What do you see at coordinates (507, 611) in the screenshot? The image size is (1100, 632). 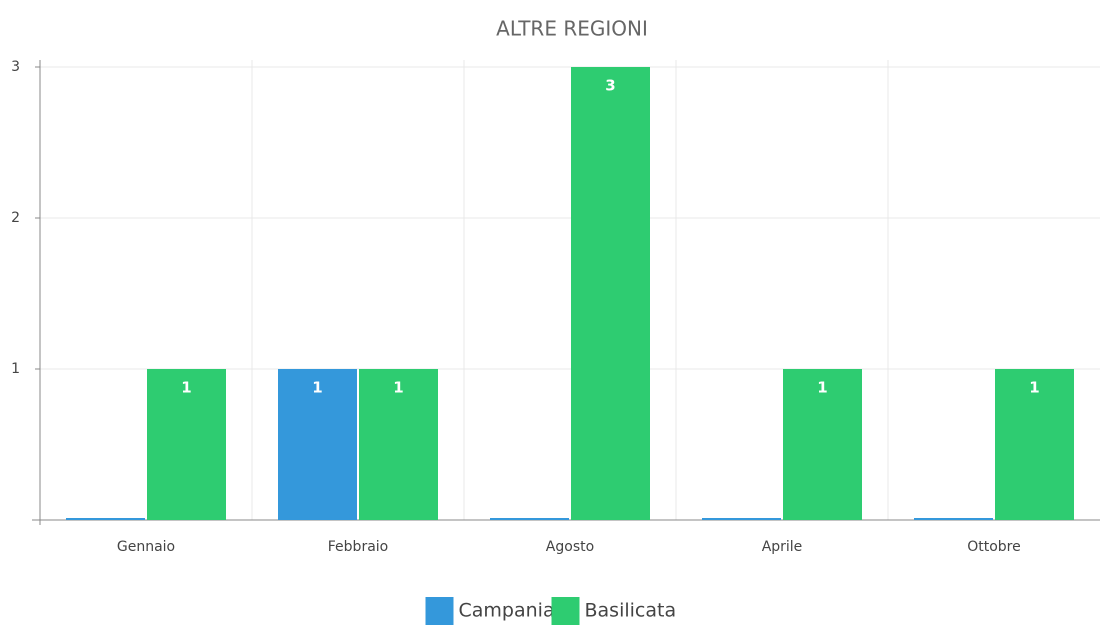 I see `legend-label: Campania` at bounding box center [507, 611].